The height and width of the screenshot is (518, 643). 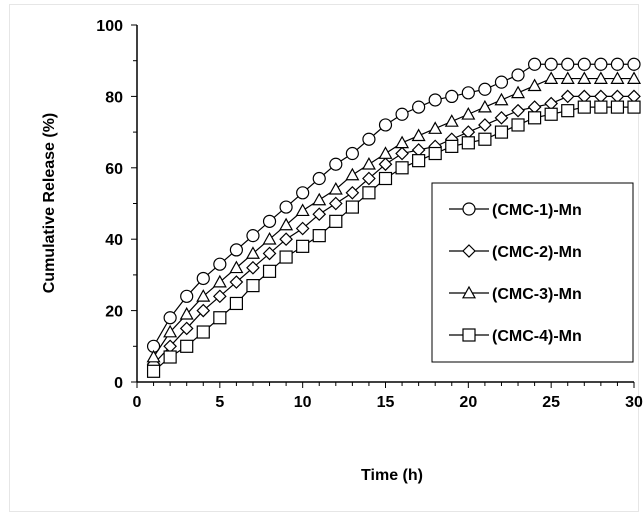 What do you see at coordinates (219, 402) in the screenshot?
I see `x-tick-label: 5` at bounding box center [219, 402].